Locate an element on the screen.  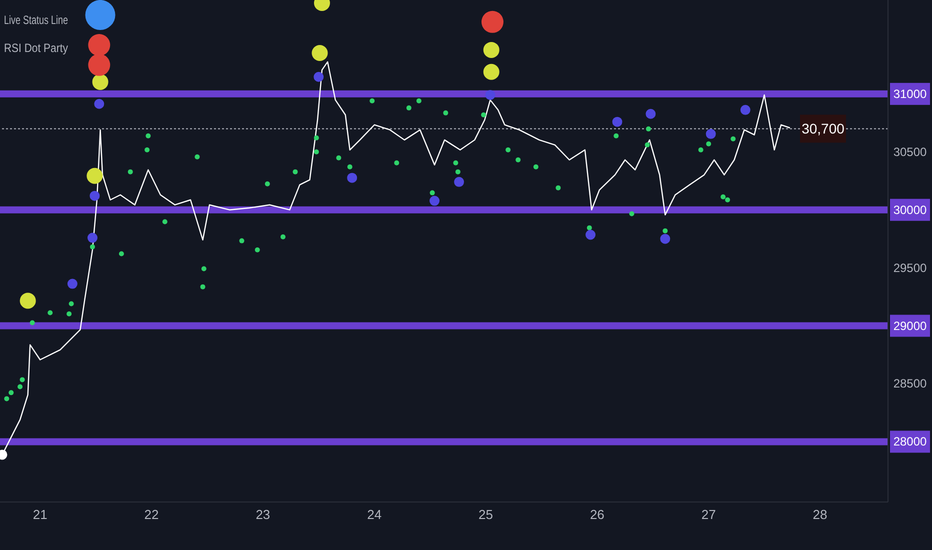
x-tick-label: 26 is located at coordinates (597, 514).